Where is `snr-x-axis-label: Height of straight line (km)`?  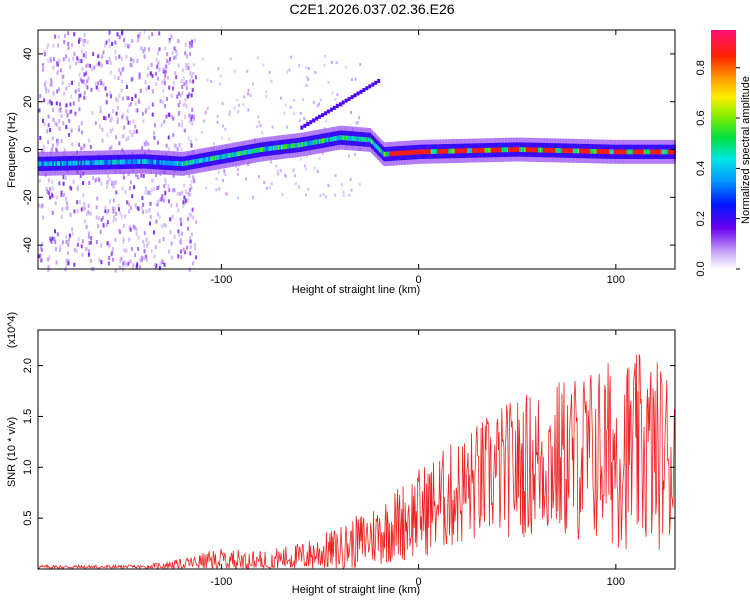 snr-x-axis-label: Height of straight line (km) is located at coordinates (356, 590).